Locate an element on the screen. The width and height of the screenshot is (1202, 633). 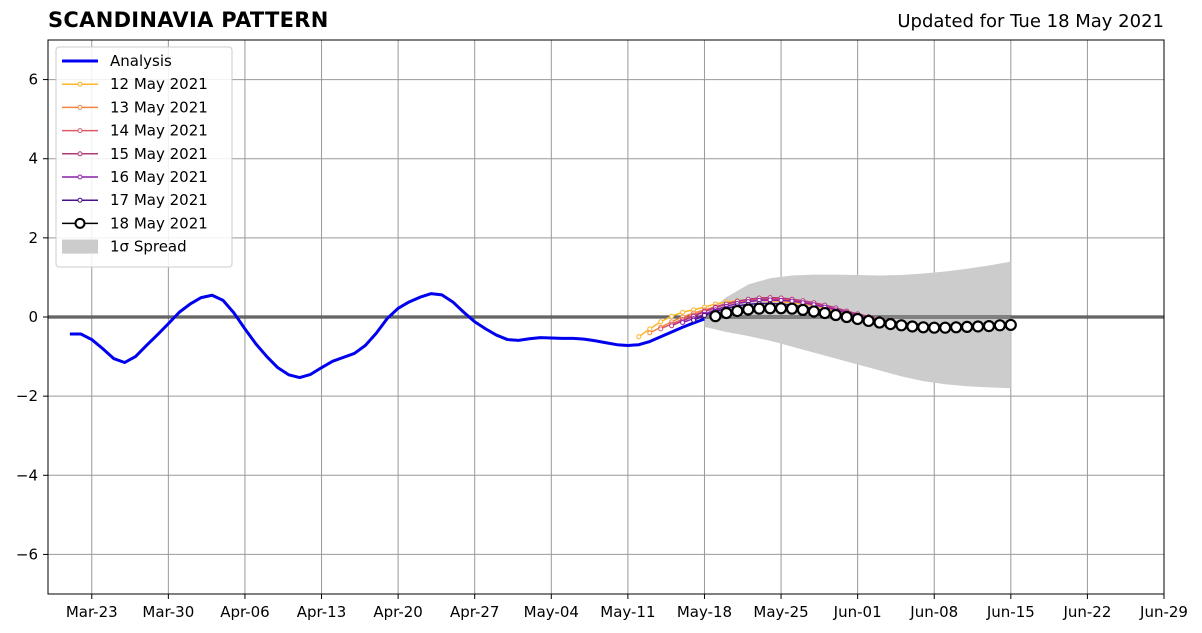
y-tick-label: 4 is located at coordinates (33, 159).